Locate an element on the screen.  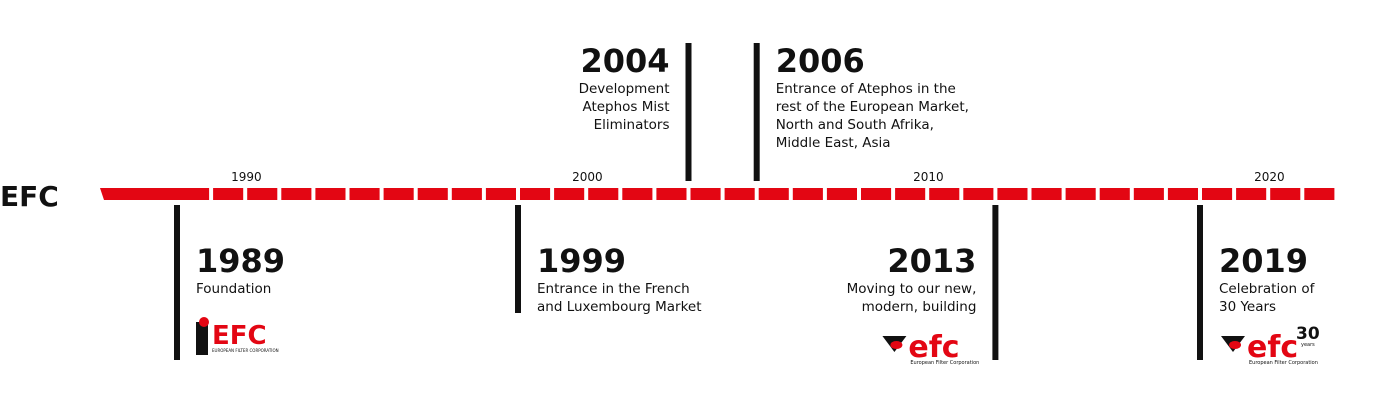
event-description: rest of the European Market, is located at coordinates (872, 107).